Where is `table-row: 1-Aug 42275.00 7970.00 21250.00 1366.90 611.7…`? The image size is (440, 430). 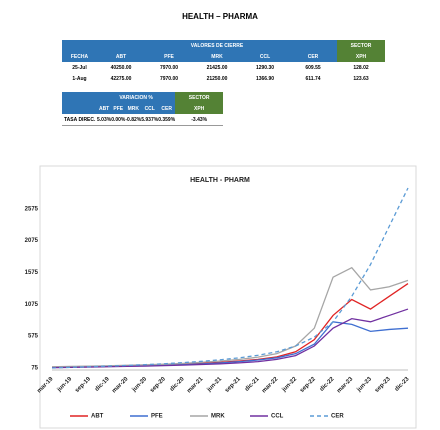 table-row: 1-Aug 42275.00 7970.00 21250.00 1366.90 611.7… is located at coordinates (223, 78).